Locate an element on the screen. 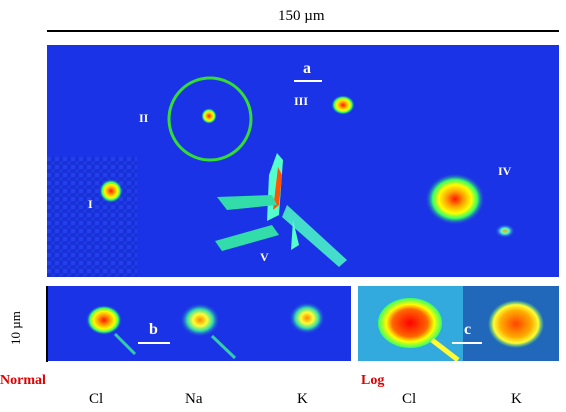 This screenshot has height=412, width=566. panel-b-k-particle is located at coordinates (307, 318).